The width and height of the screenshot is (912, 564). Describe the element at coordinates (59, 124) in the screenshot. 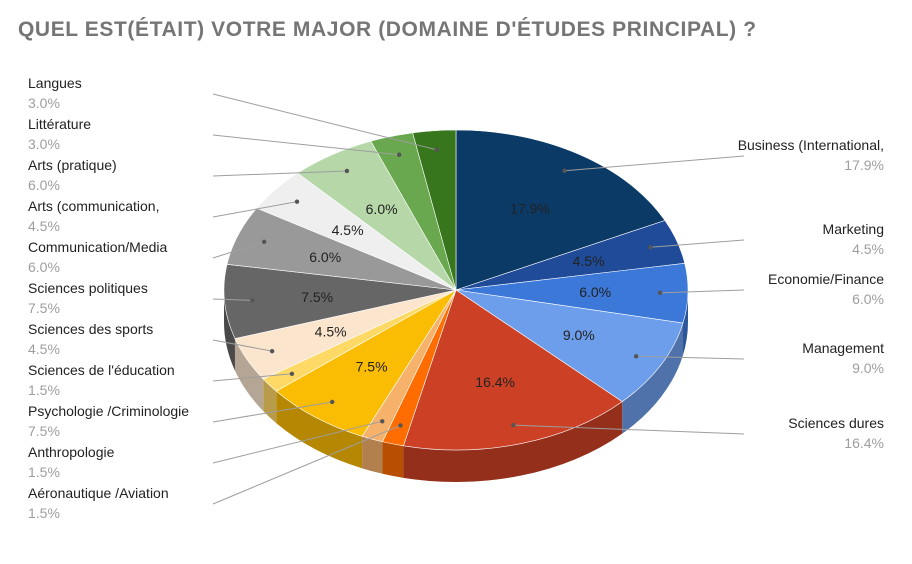

I see `category-name: Littérature` at that location.